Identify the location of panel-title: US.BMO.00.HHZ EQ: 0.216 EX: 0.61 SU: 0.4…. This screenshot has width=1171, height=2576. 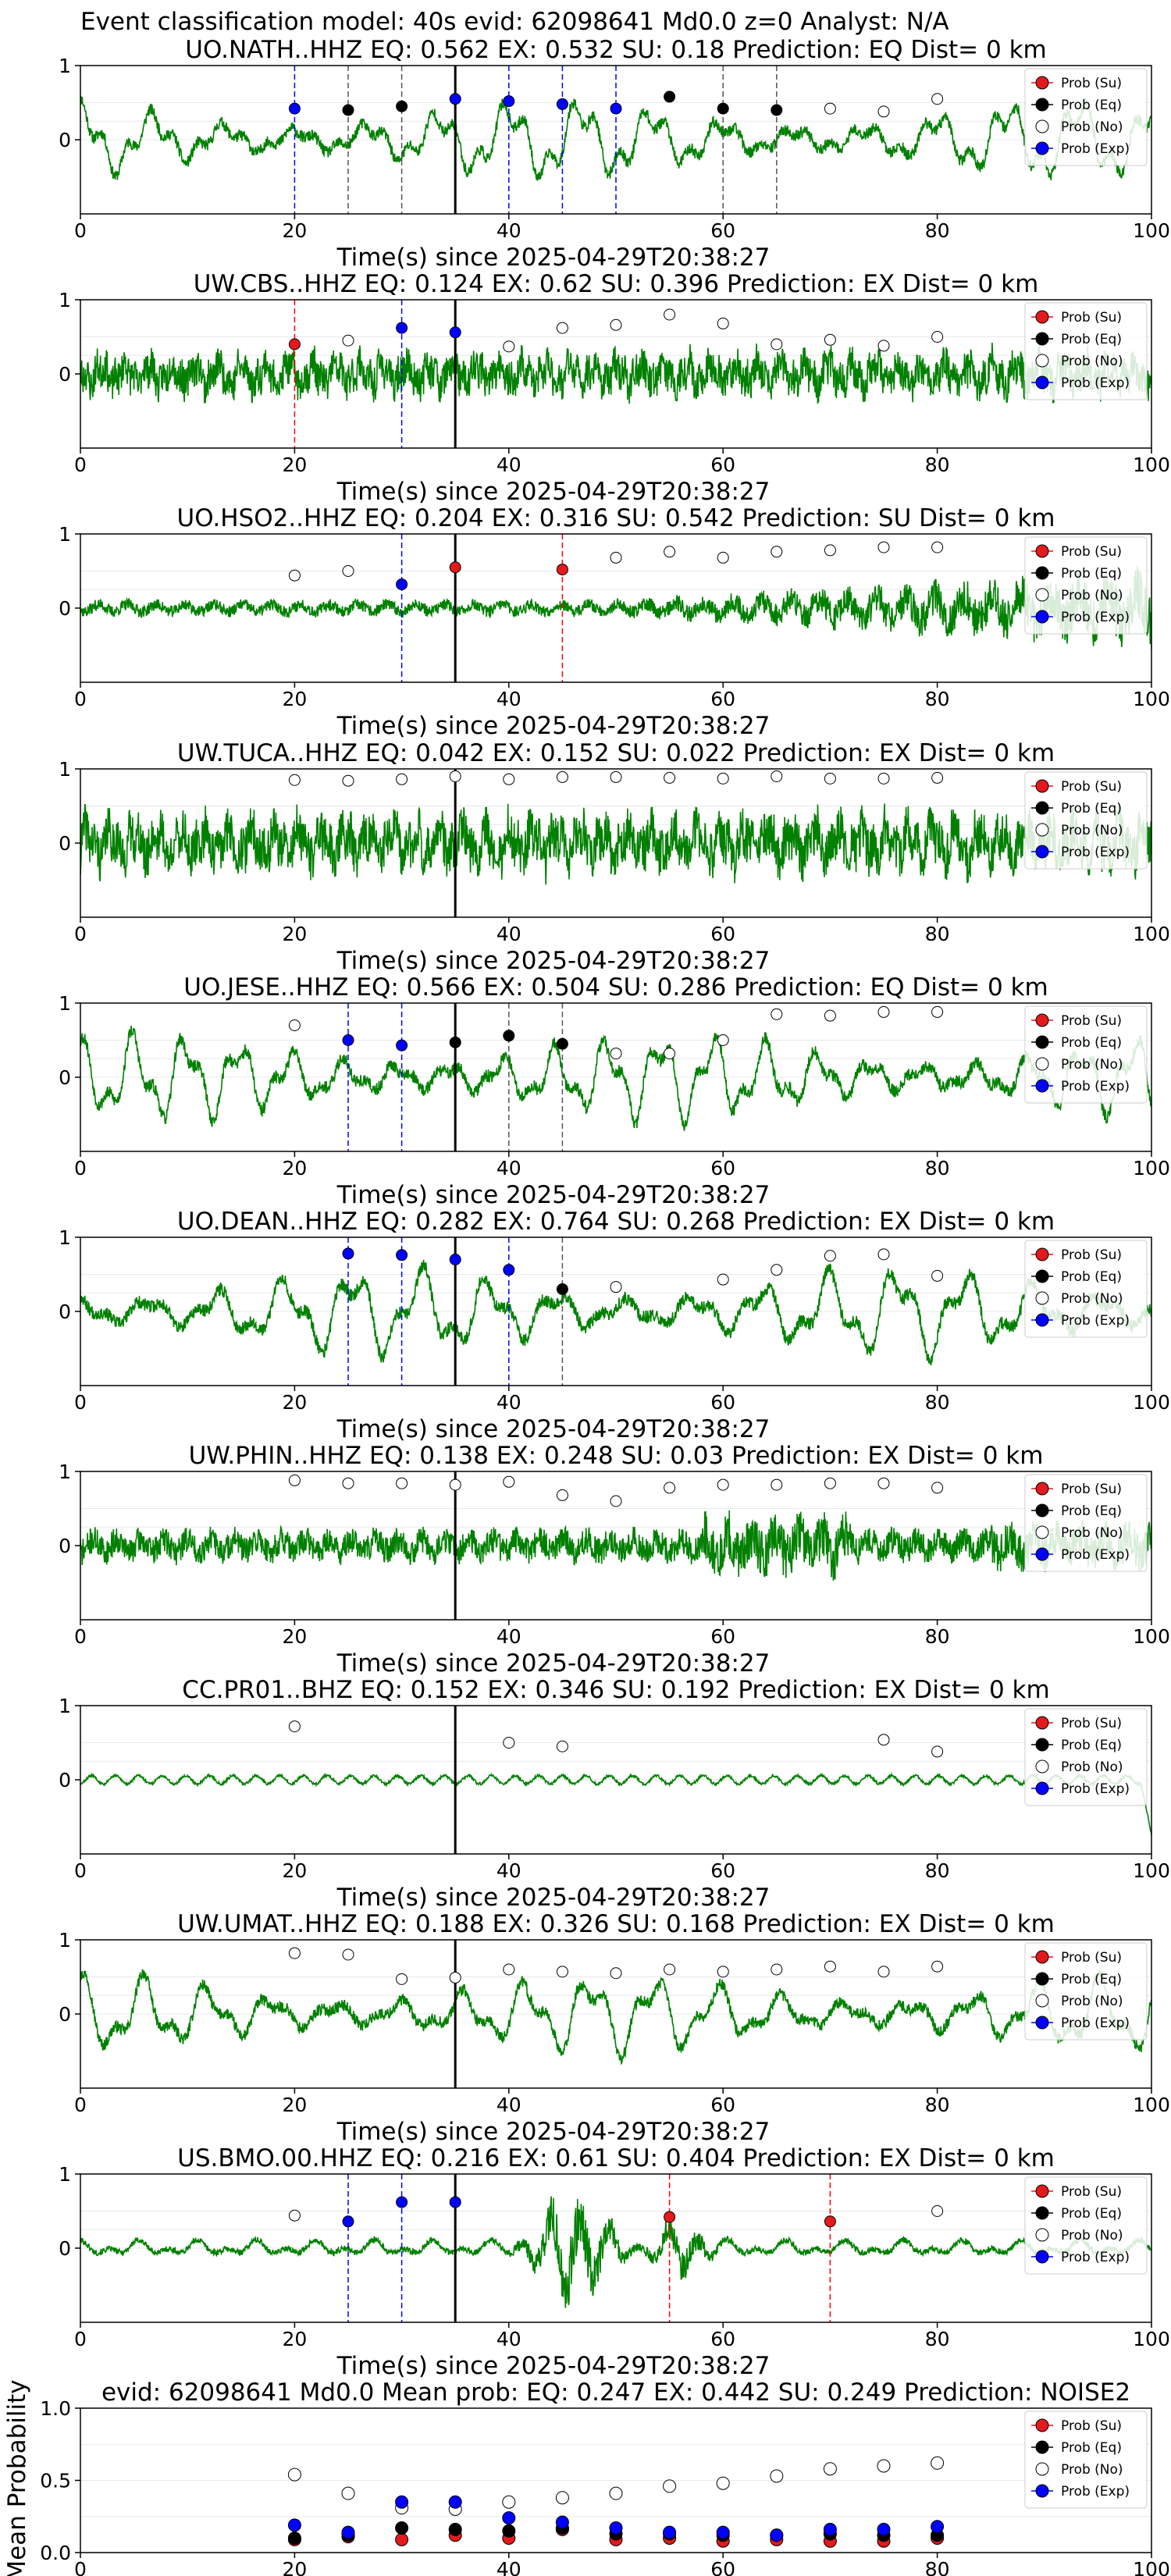
(616, 2158).